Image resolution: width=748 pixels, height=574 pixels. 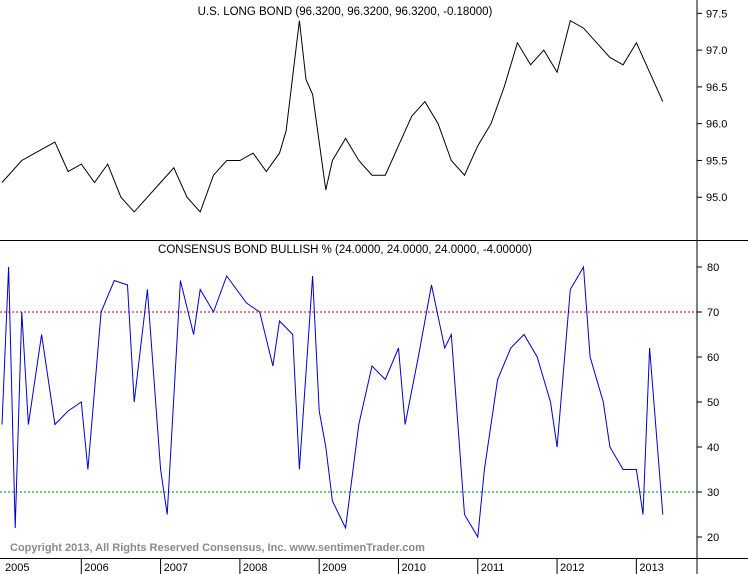 What do you see at coordinates (255, 568) in the screenshot?
I see `year-label: 2008` at bounding box center [255, 568].